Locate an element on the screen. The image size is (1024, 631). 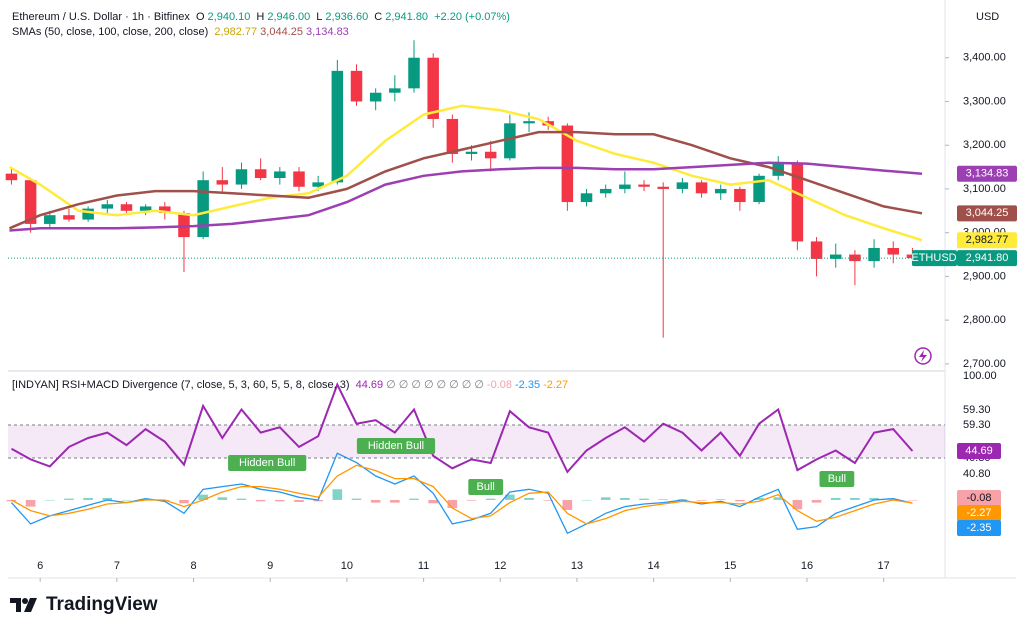
symbol: Ethereum / U.S. Dollar · 1h · Bitfinex is located at coordinates (101, 17).